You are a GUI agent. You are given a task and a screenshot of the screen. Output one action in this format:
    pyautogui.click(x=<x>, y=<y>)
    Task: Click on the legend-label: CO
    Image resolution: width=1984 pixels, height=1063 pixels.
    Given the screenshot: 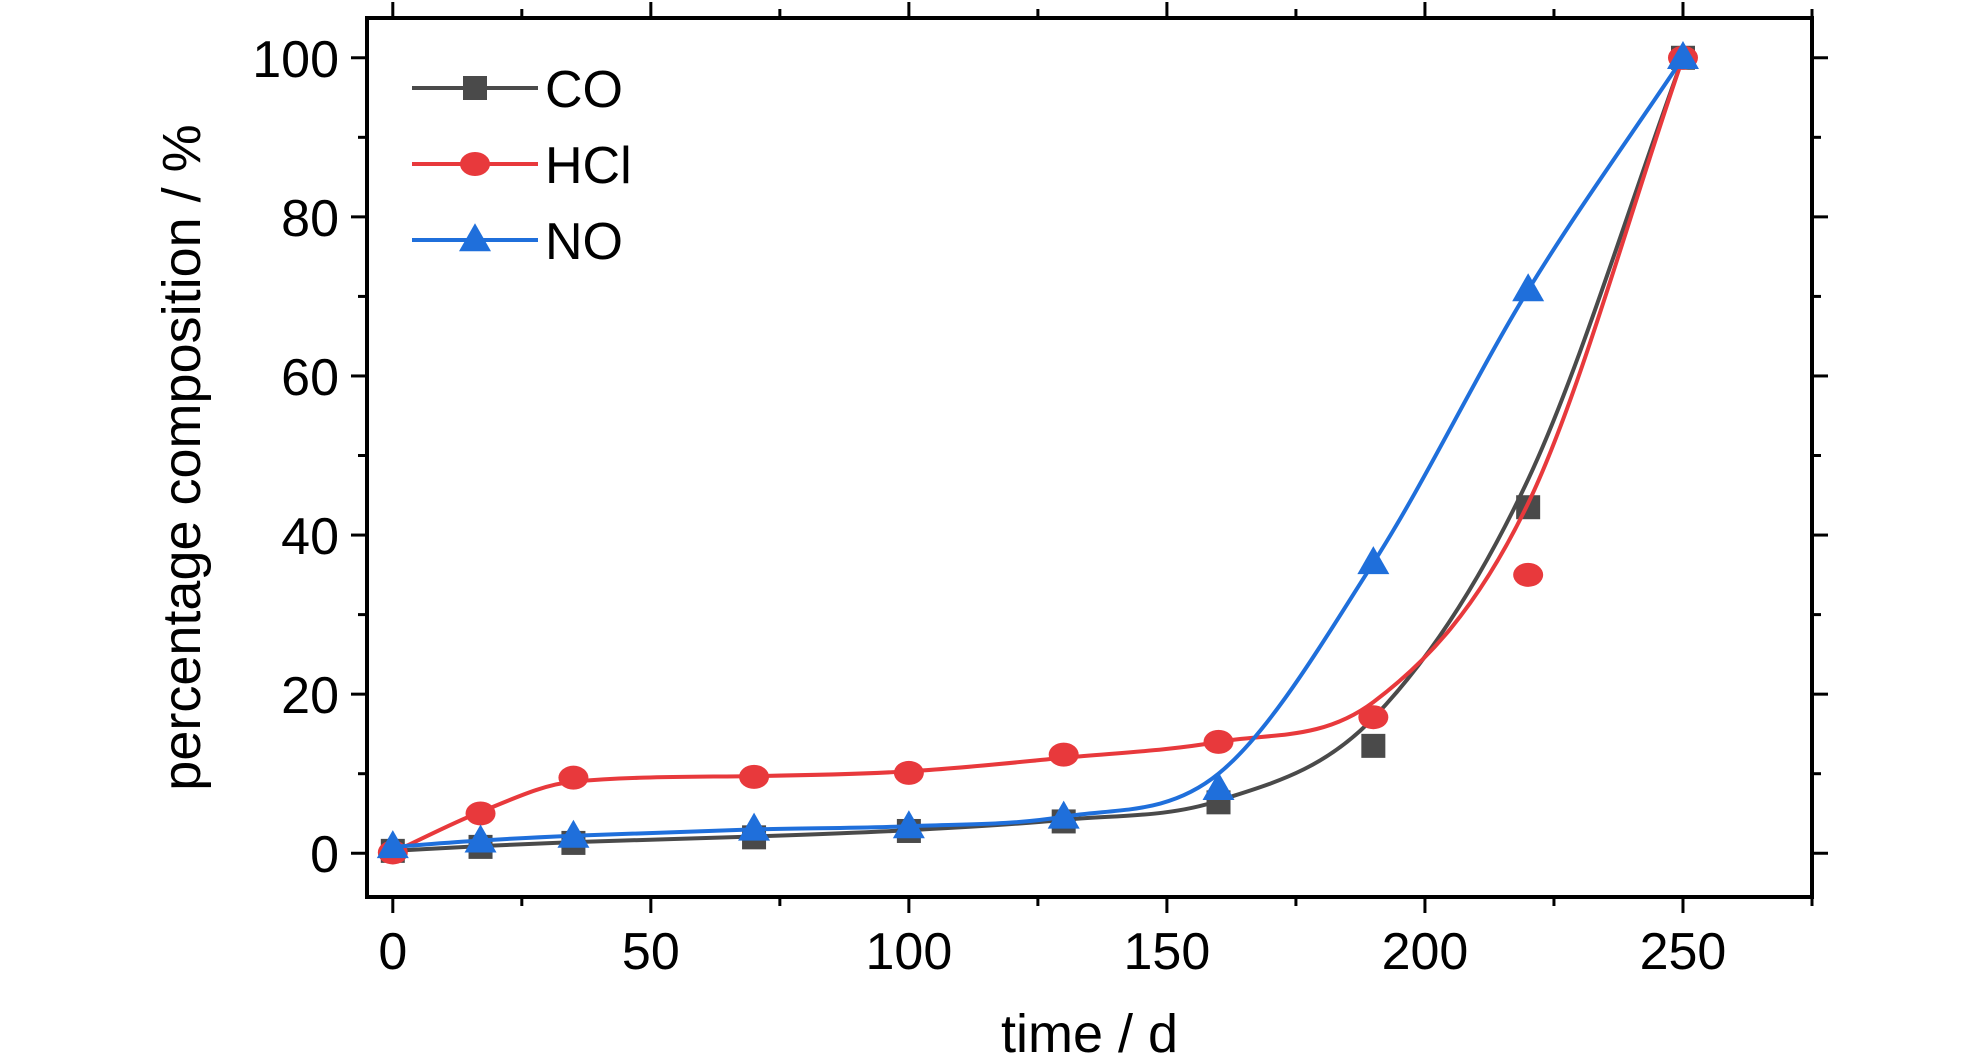 What is the action you would take?
    pyautogui.click(x=584, y=90)
    